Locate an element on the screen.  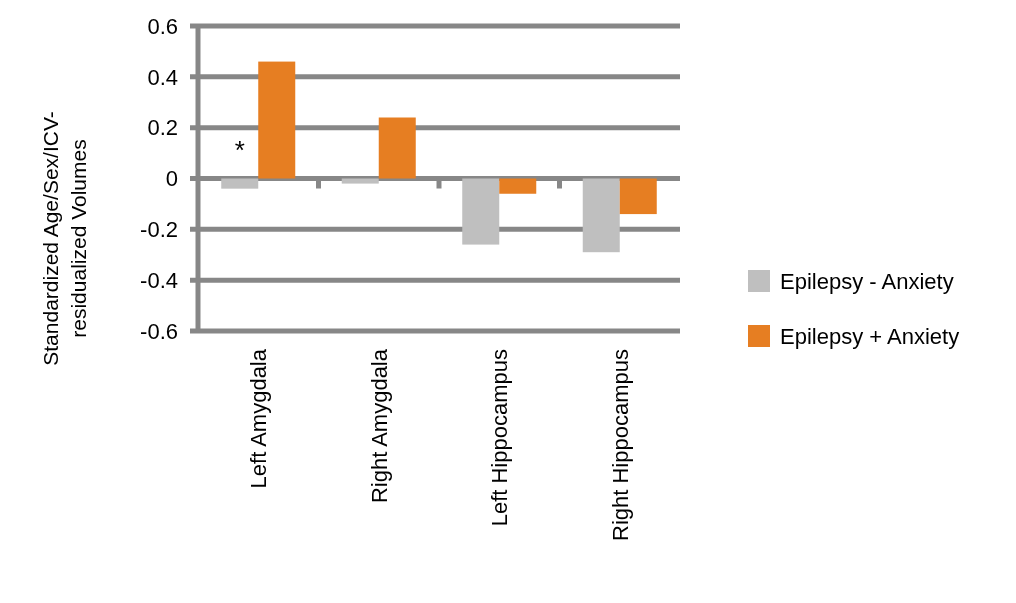
y-tick-label: 0.6 is located at coordinates (162, 26).